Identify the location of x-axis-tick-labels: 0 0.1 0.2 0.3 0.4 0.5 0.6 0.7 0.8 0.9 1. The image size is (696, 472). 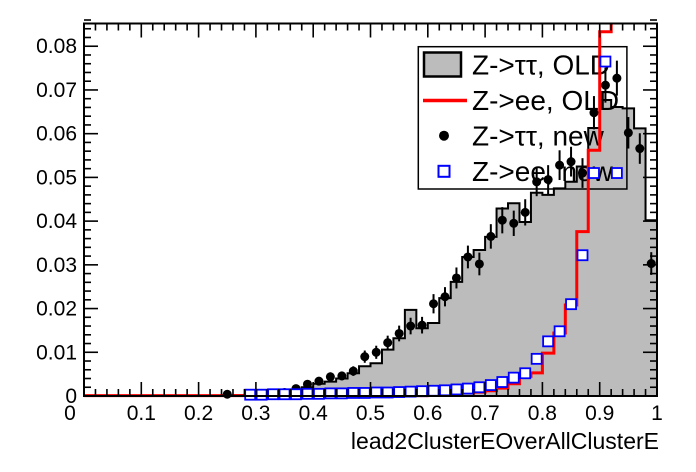
(363, 413).